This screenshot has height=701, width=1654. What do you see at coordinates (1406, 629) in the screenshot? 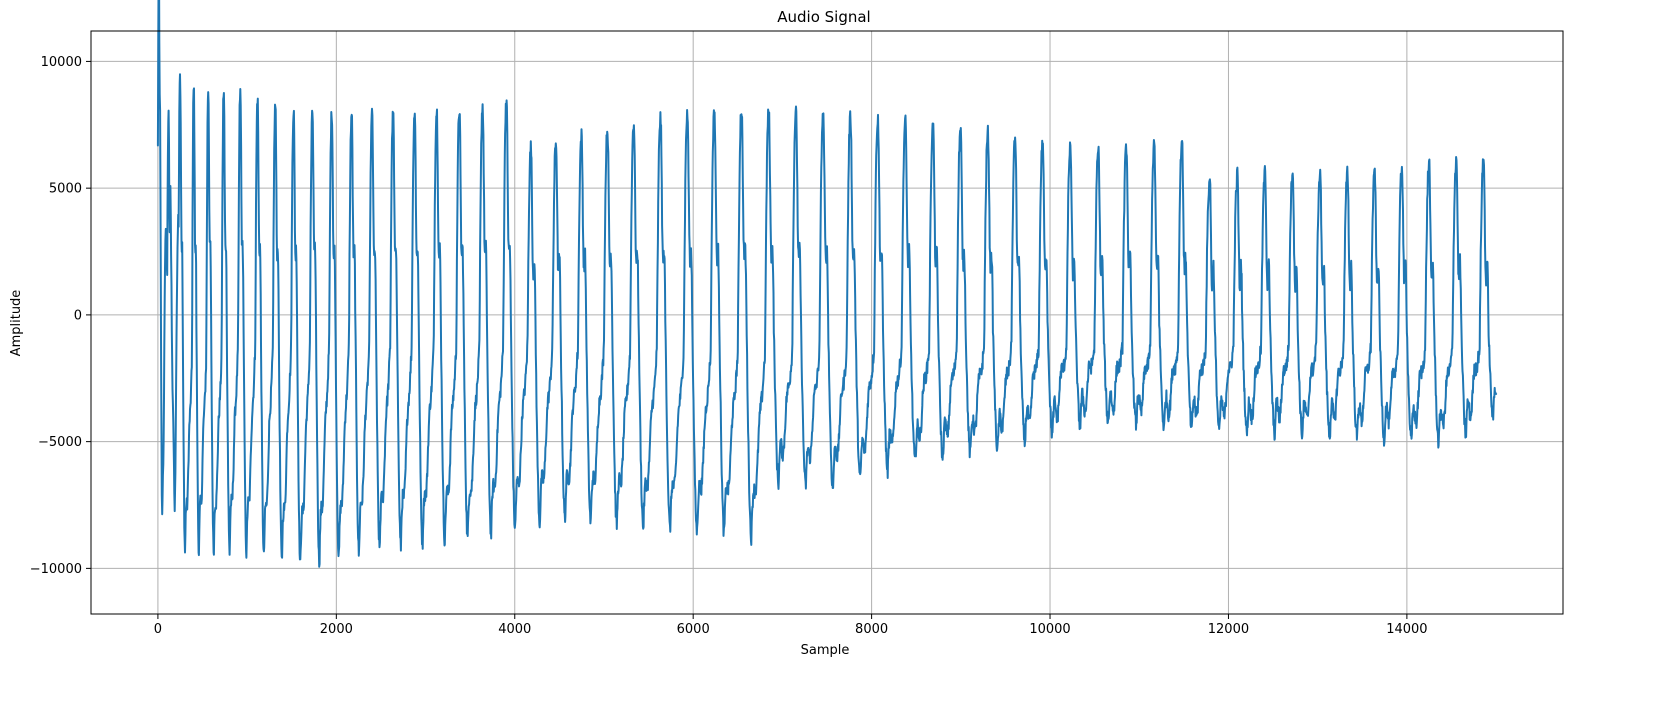
I see `x-tick-label: 14000` at bounding box center [1406, 629].